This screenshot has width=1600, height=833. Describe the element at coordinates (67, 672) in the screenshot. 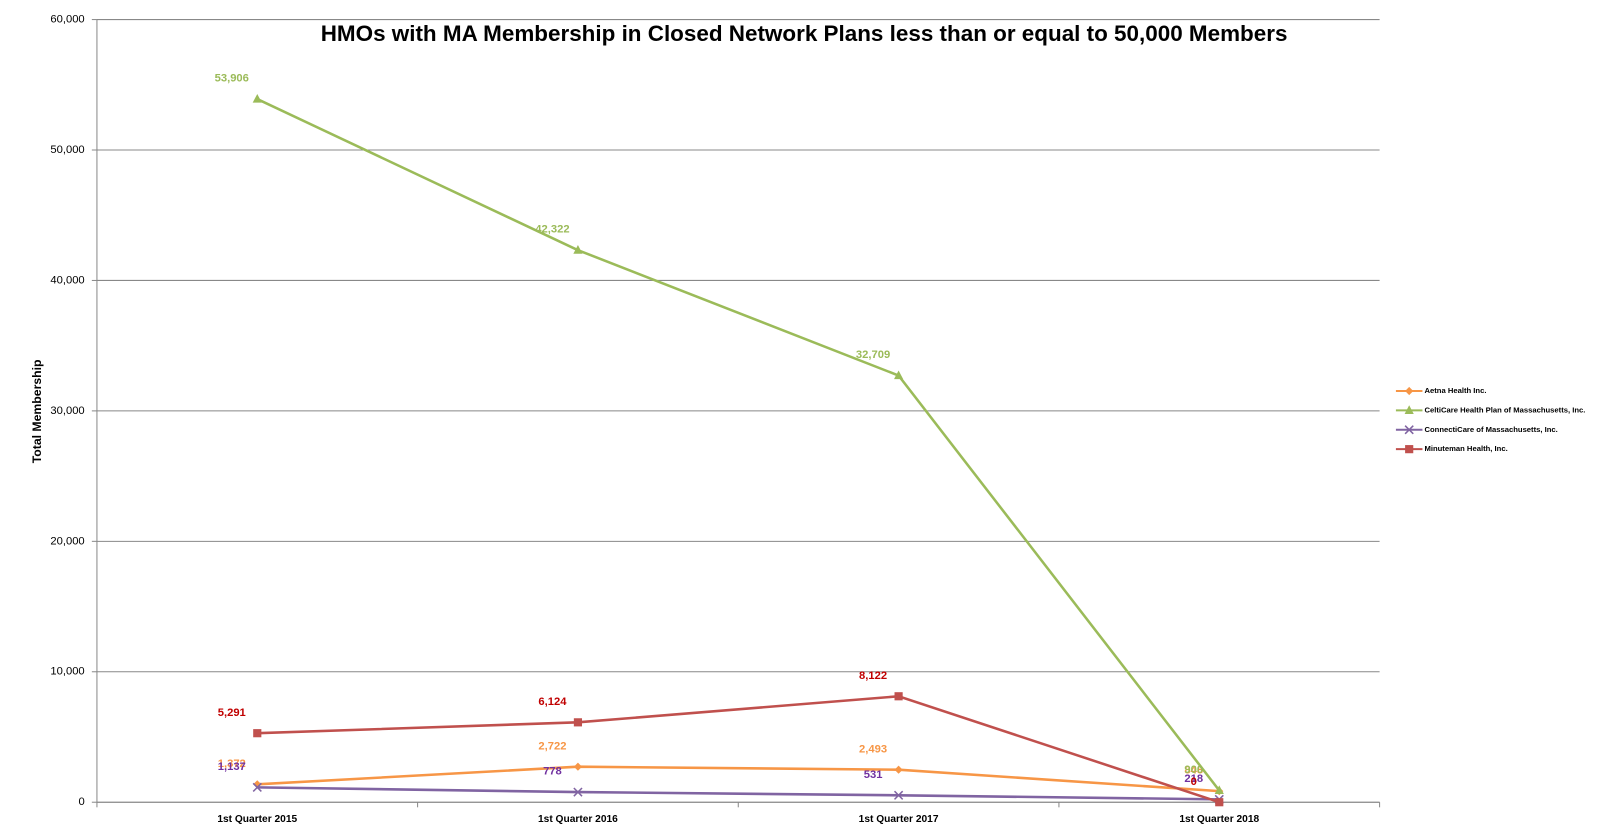

I see `y-tick-label: 10,000` at that location.